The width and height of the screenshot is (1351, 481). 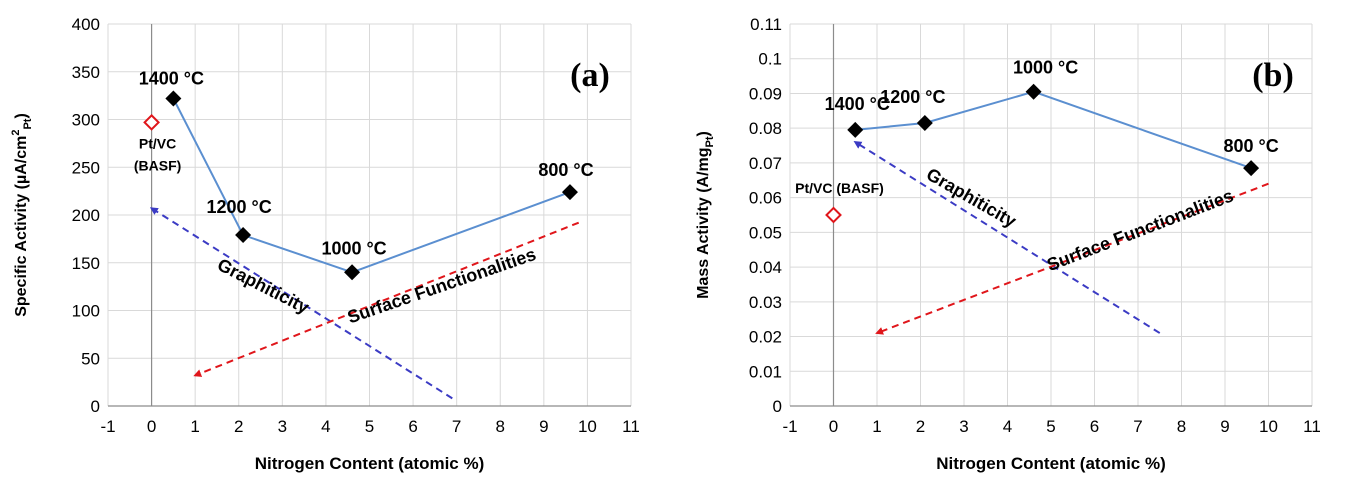 What do you see at coordinates (1140, 230) in the screenshot?
I see `trend-label: Surface Functionalities` at bounding box center [1140, 230].